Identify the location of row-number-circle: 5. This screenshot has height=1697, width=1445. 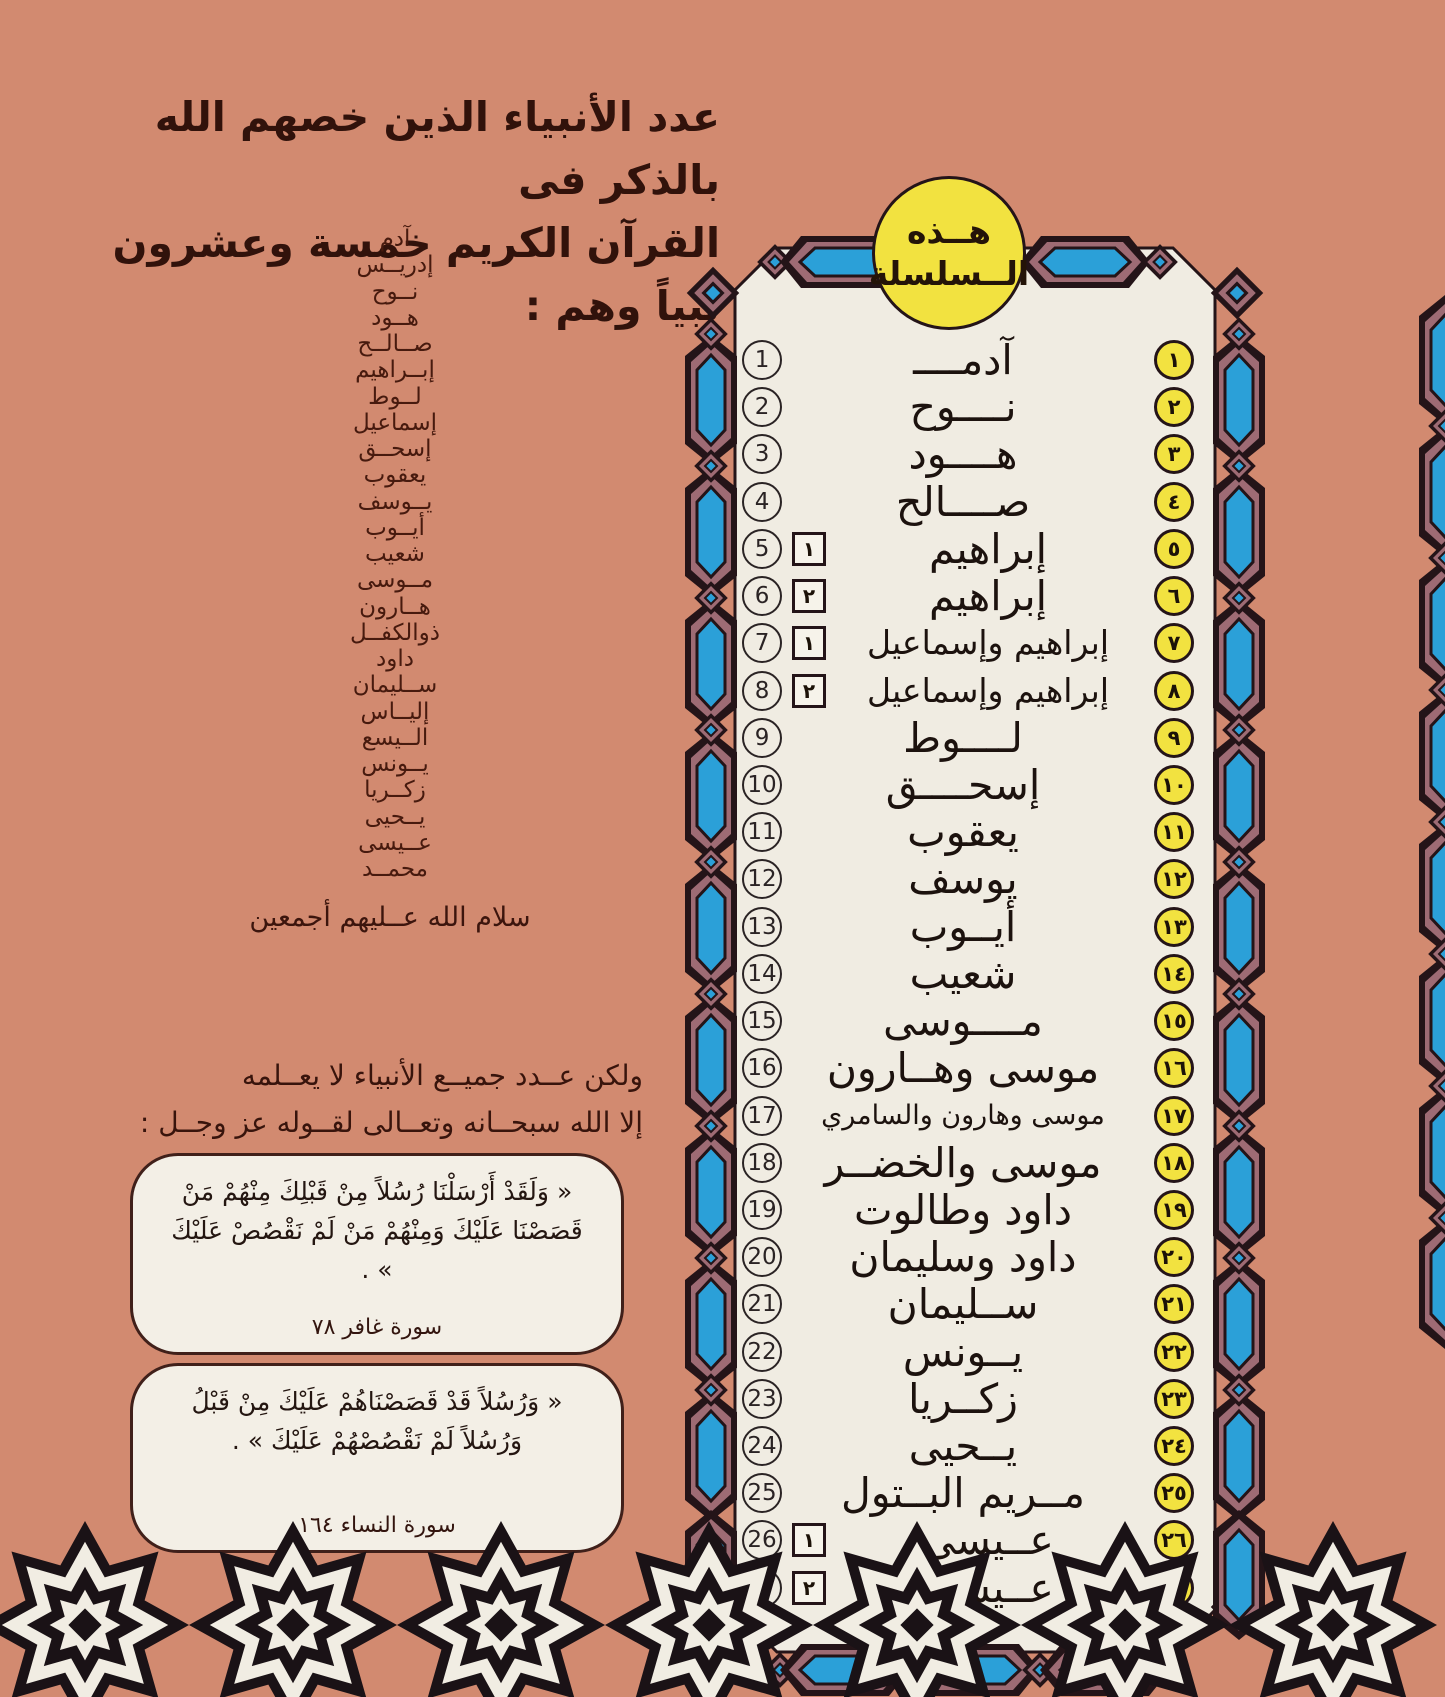
(762, 548).